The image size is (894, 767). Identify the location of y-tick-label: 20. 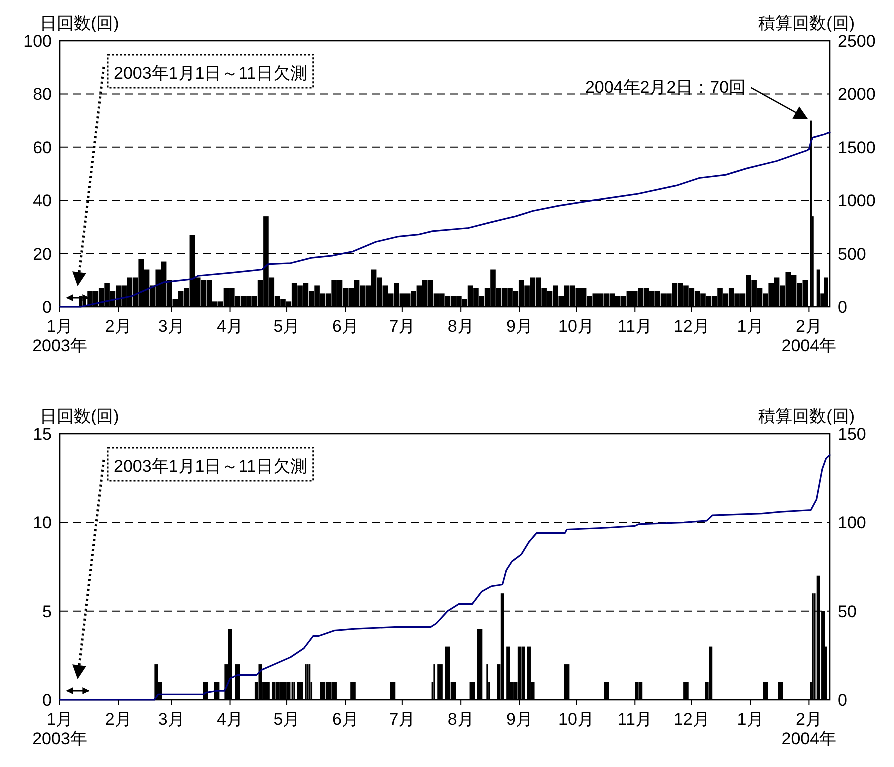
(42, 254).